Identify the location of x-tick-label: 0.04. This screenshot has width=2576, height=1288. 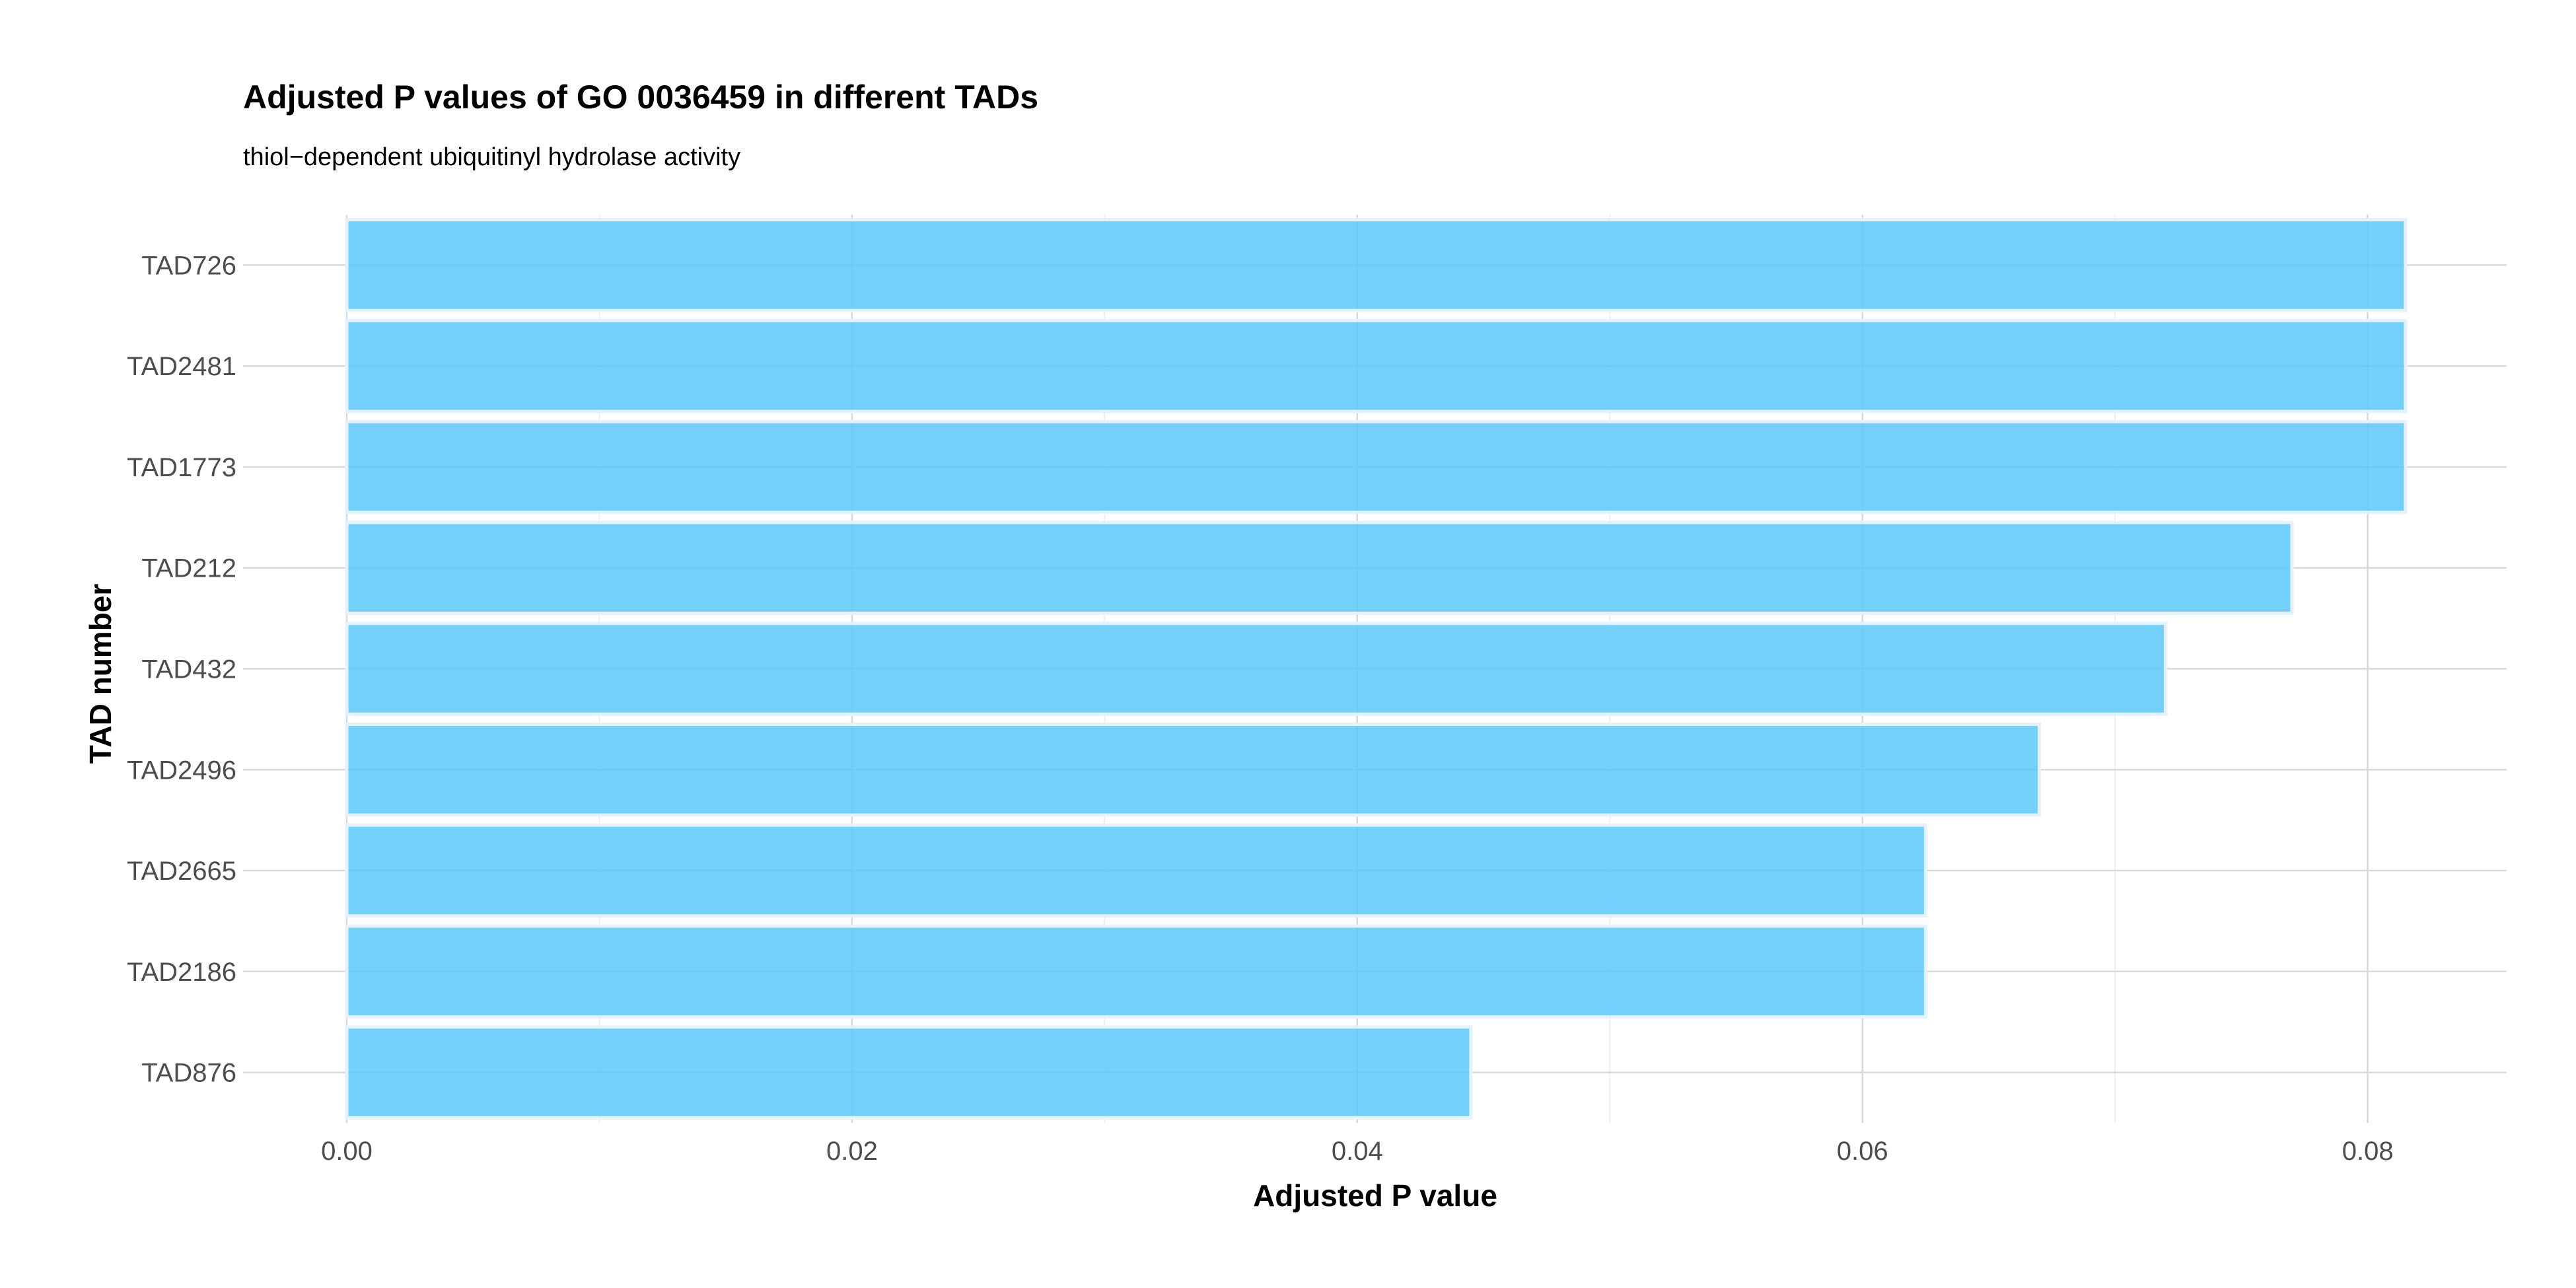
(1358, 1151).